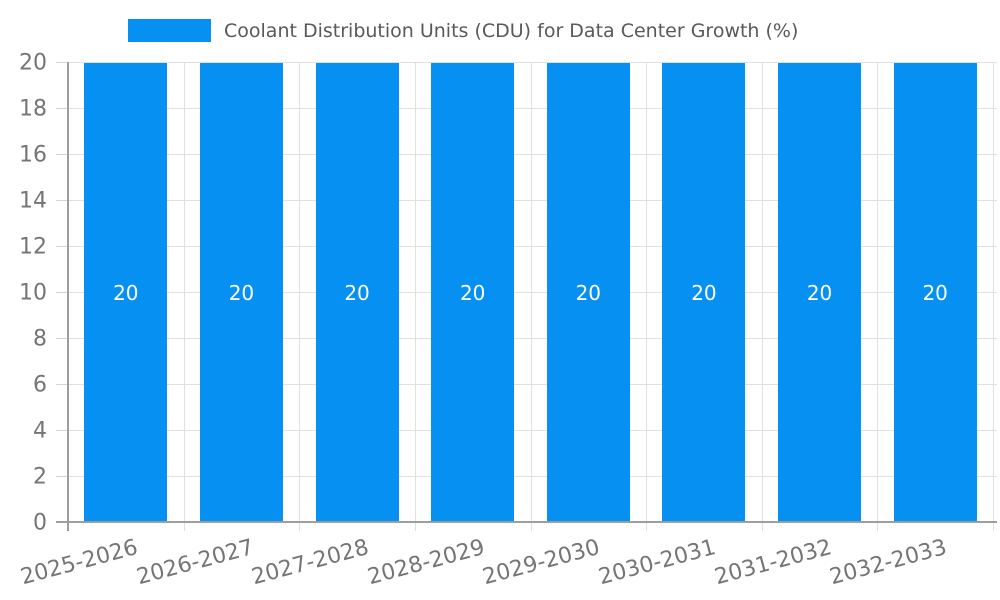 This screenshot has width=1000, height=600. Describe the element at coordinates (40, 339) in the screenshot. I see `y-tick-label: 8` at that location.